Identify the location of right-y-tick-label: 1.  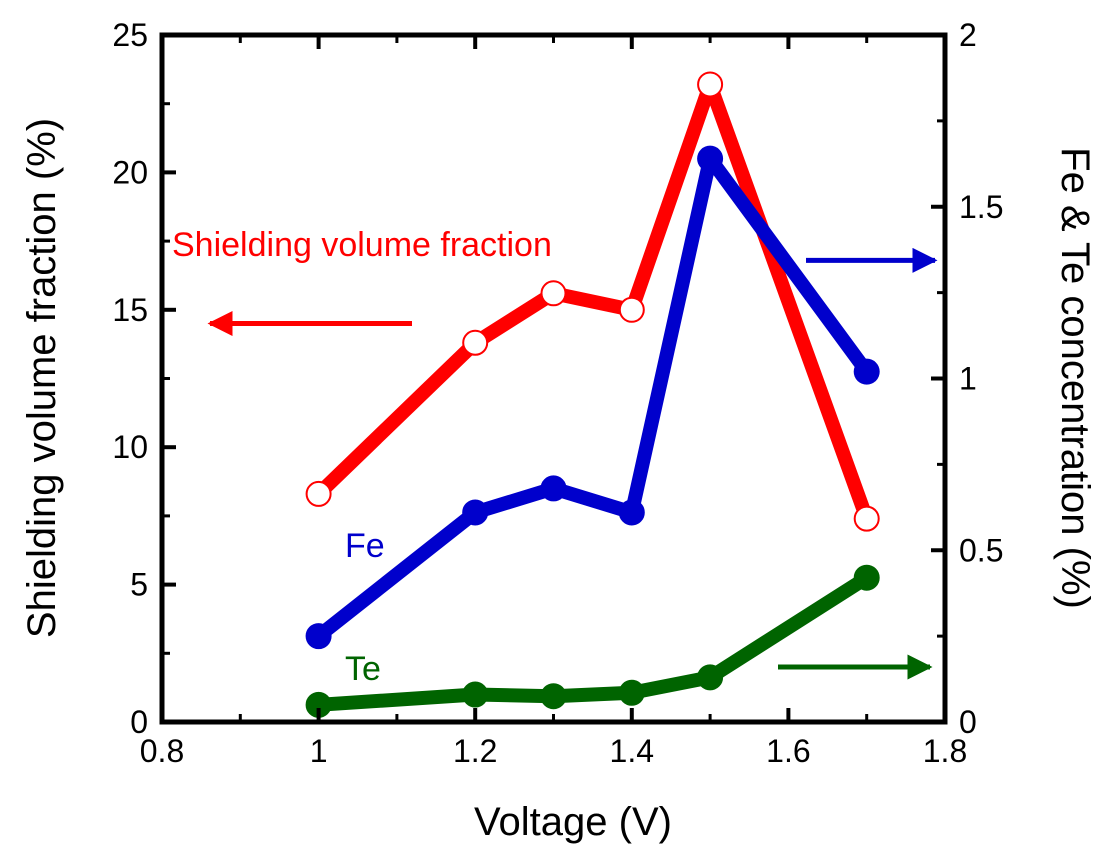
(968, 379).